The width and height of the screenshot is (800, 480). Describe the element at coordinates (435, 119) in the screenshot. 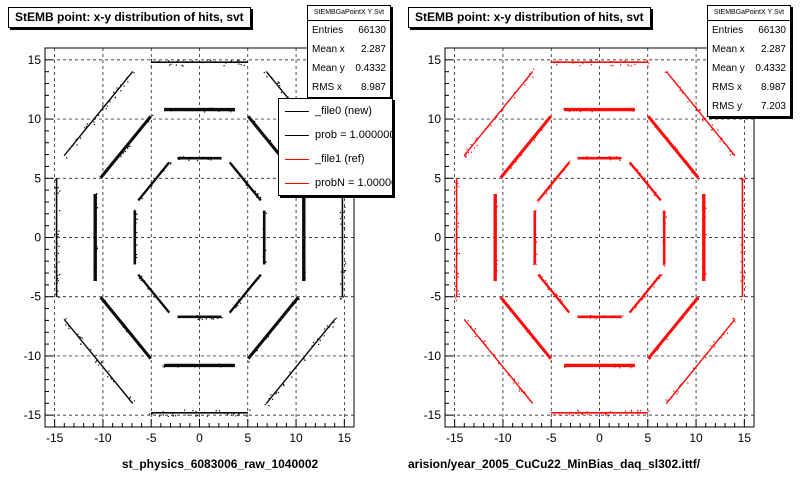

I see `y-tick-label: 10` at that location.